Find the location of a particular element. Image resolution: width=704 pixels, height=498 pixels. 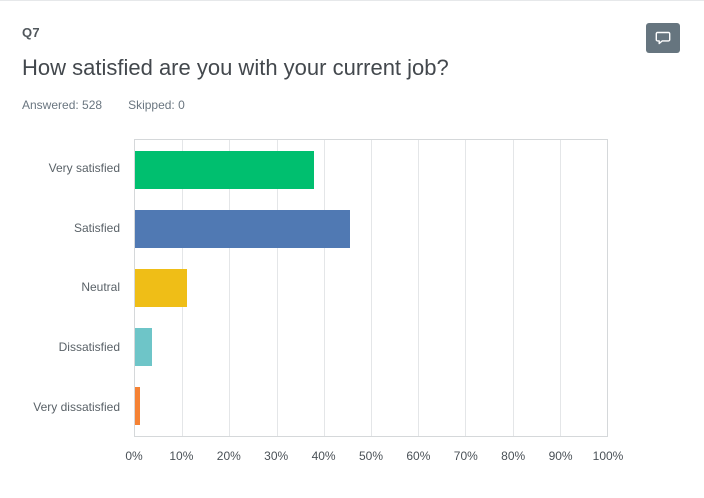

bar-very-satisfied is located at coordinates (225, 169).